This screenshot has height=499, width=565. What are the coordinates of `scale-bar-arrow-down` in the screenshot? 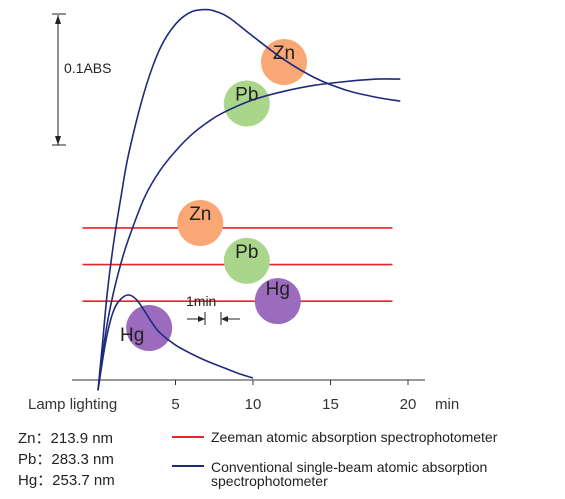 It's located at (58, 140).